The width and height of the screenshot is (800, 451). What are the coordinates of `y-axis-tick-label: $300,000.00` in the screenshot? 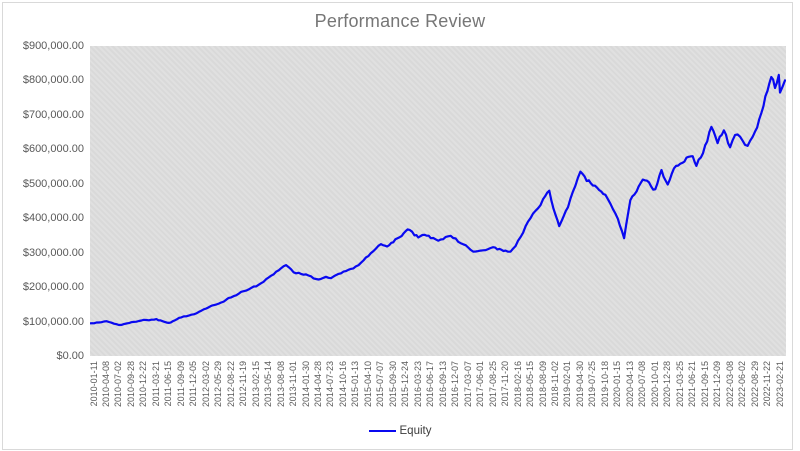 It's located at (53, 252).